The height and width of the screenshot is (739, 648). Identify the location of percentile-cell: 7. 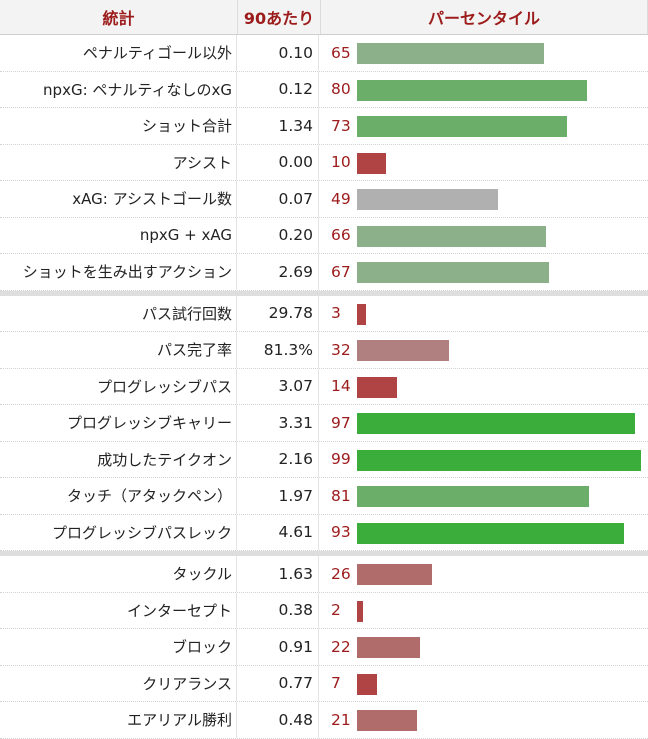
(483, 684).